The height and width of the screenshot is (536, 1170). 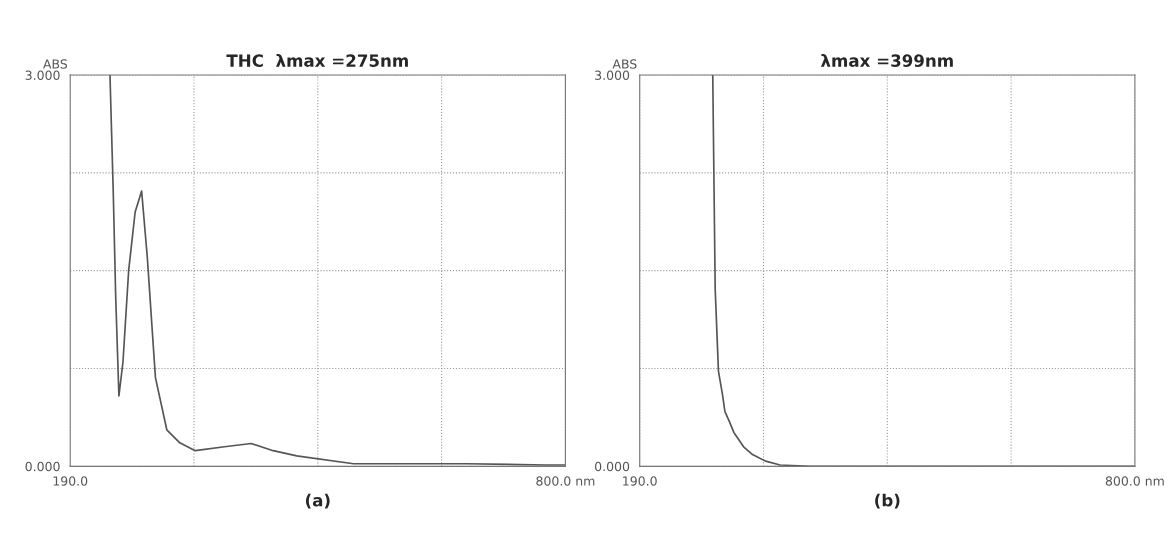 What do you see at coordinates (887, 501) in the screenshot?
I see `x-axis-title: (b)` at bounding box center [887, 501].